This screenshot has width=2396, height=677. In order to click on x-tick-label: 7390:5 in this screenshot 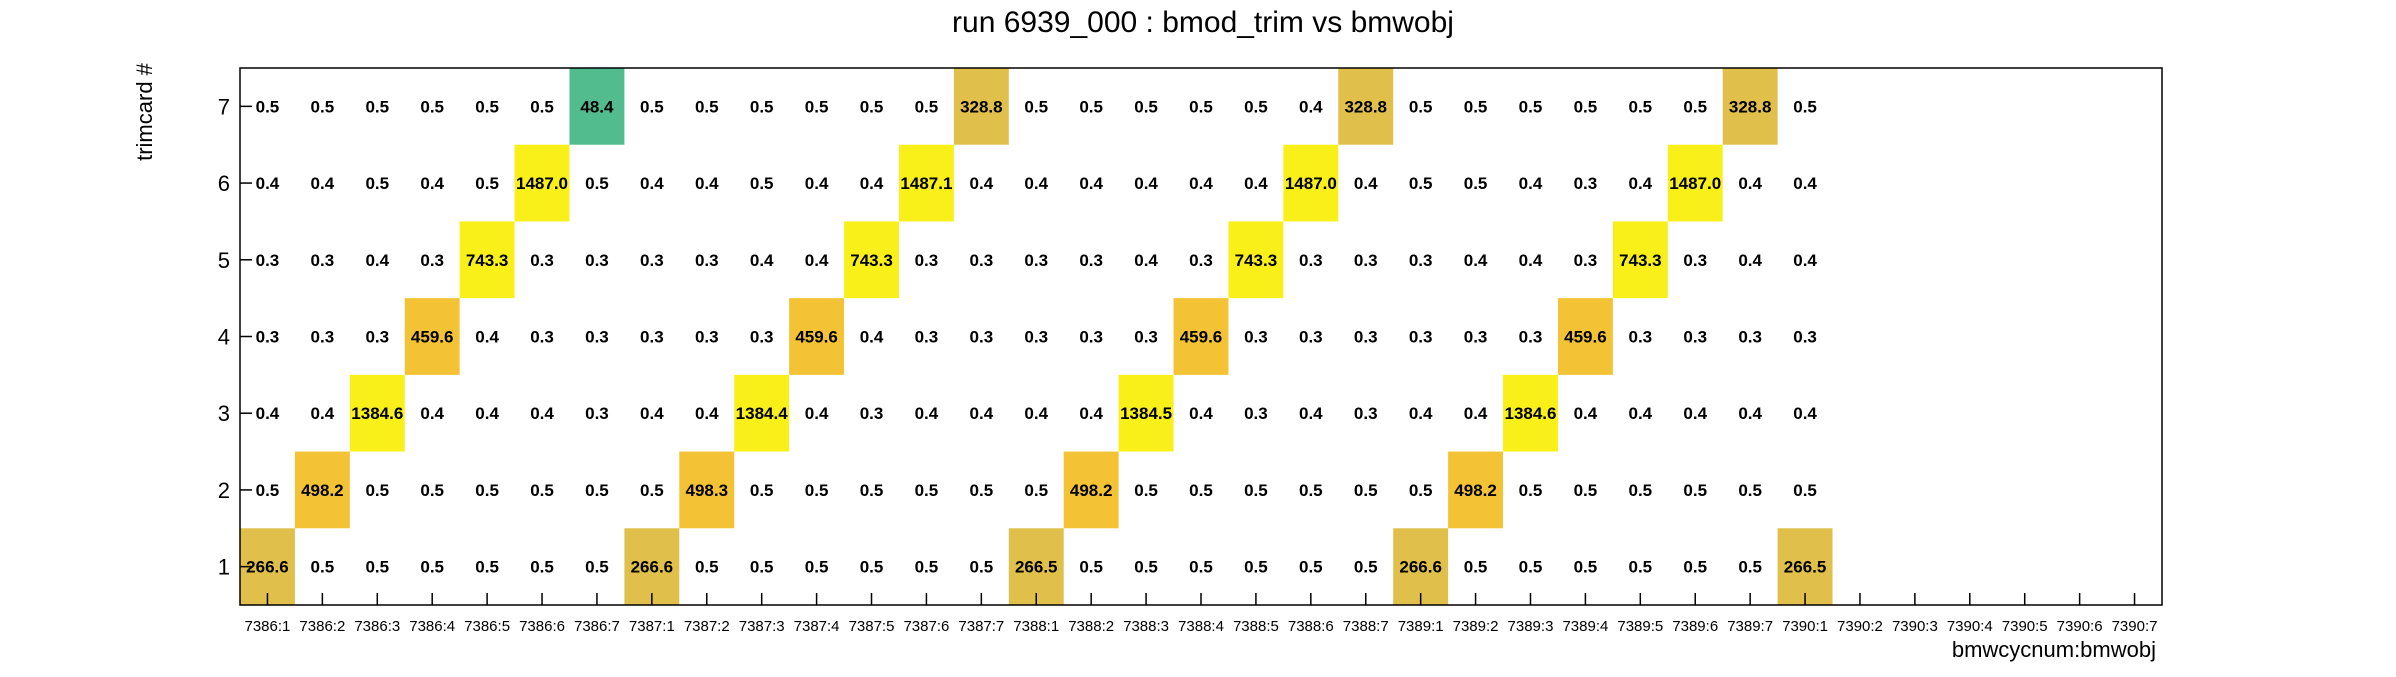, I will do `click(2025, 626)`.